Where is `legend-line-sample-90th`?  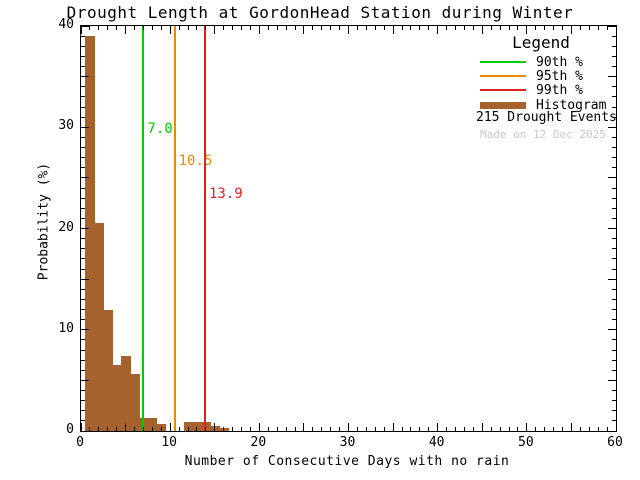
legend-line-sample-90th is located at coordinates (503, 62).